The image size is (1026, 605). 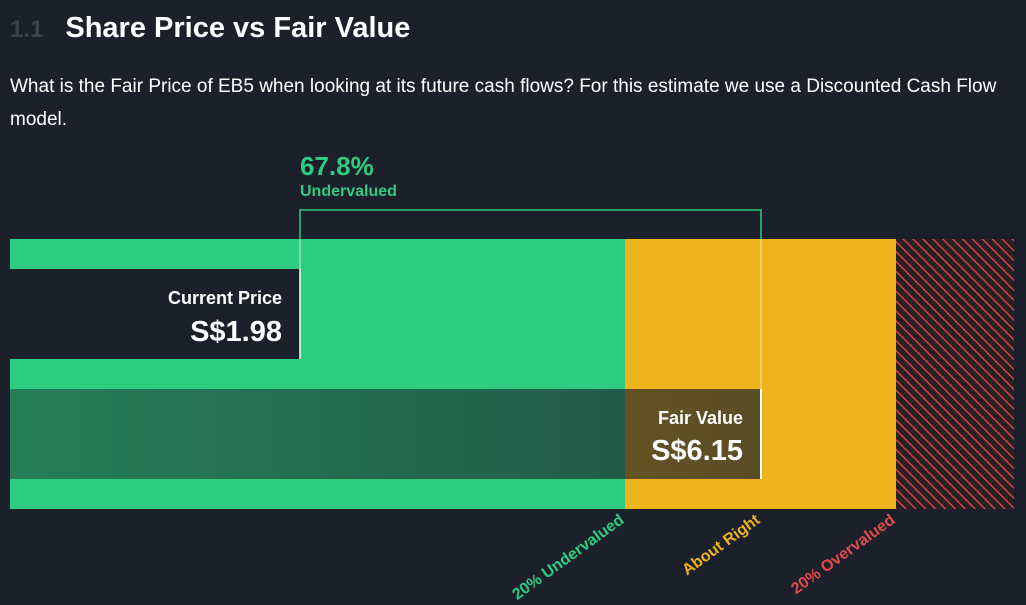 I want to click on zone-overvalued-hatch, so click(x=955, y=374).